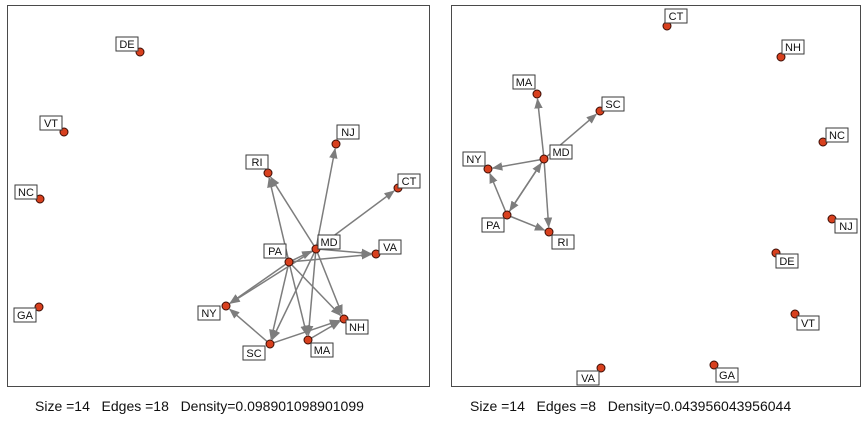  I want to click on node-va: VA, so click(386, 249).